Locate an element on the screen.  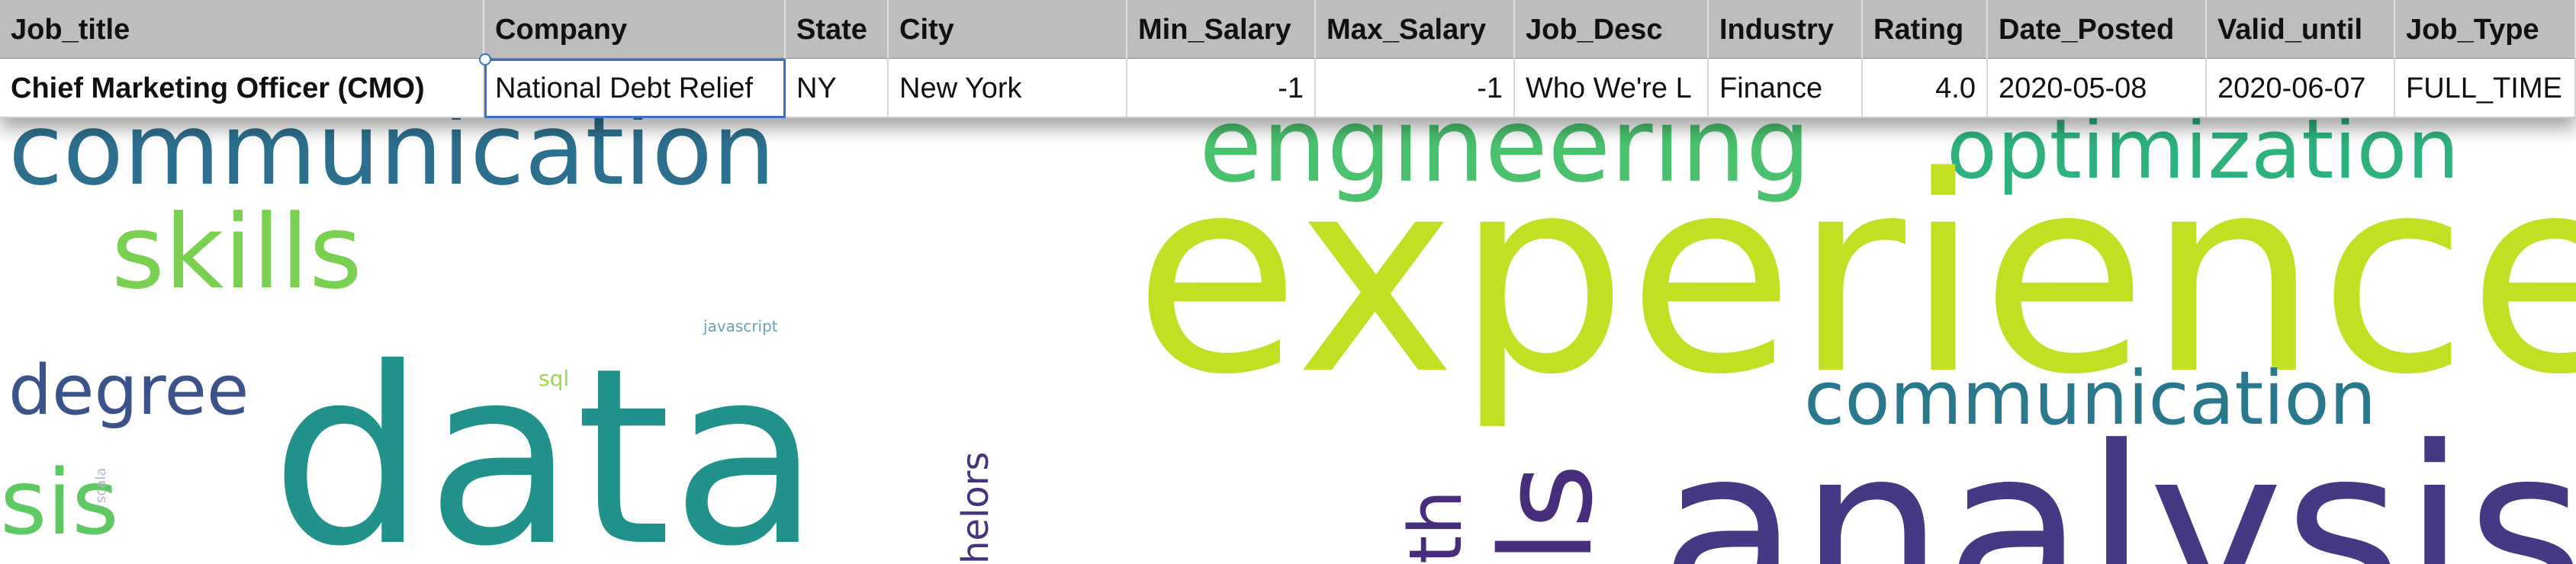
column-header: Job_Type is located at coordinates (2485, 29).